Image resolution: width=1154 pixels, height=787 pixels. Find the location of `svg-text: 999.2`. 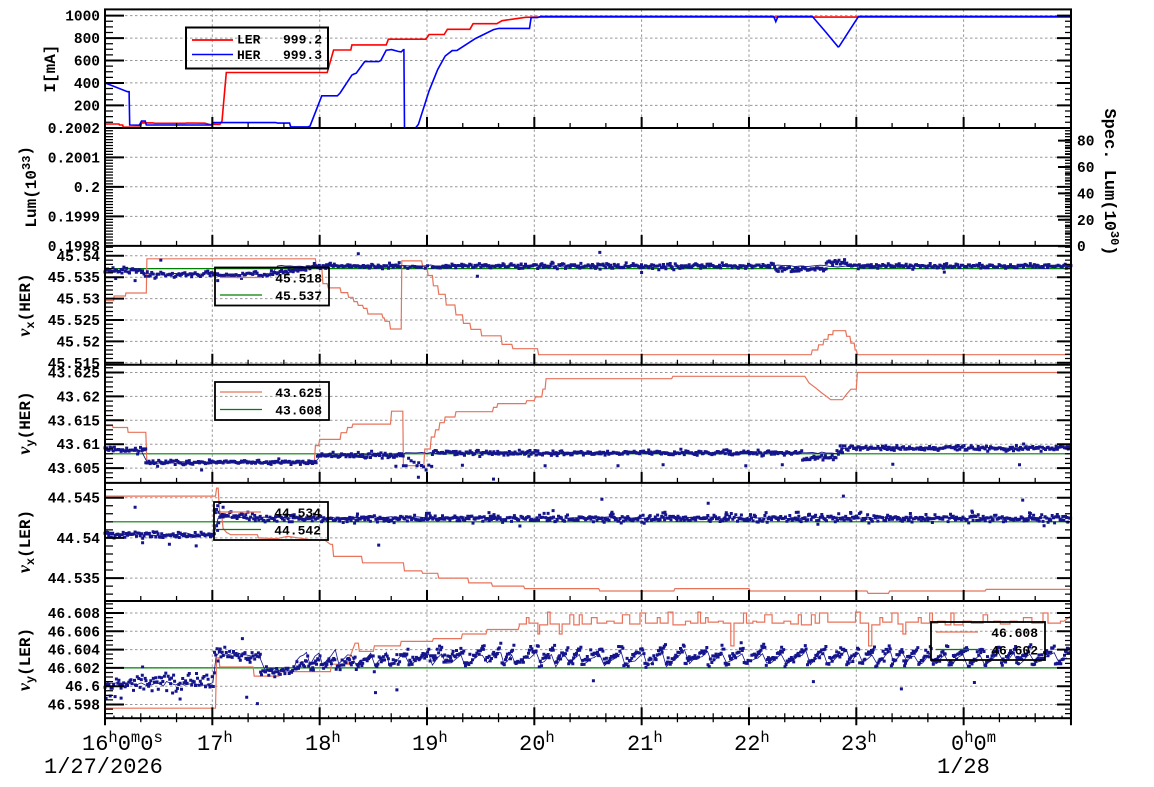

svg-text: 999.2 is located at coordinates (302, 40).